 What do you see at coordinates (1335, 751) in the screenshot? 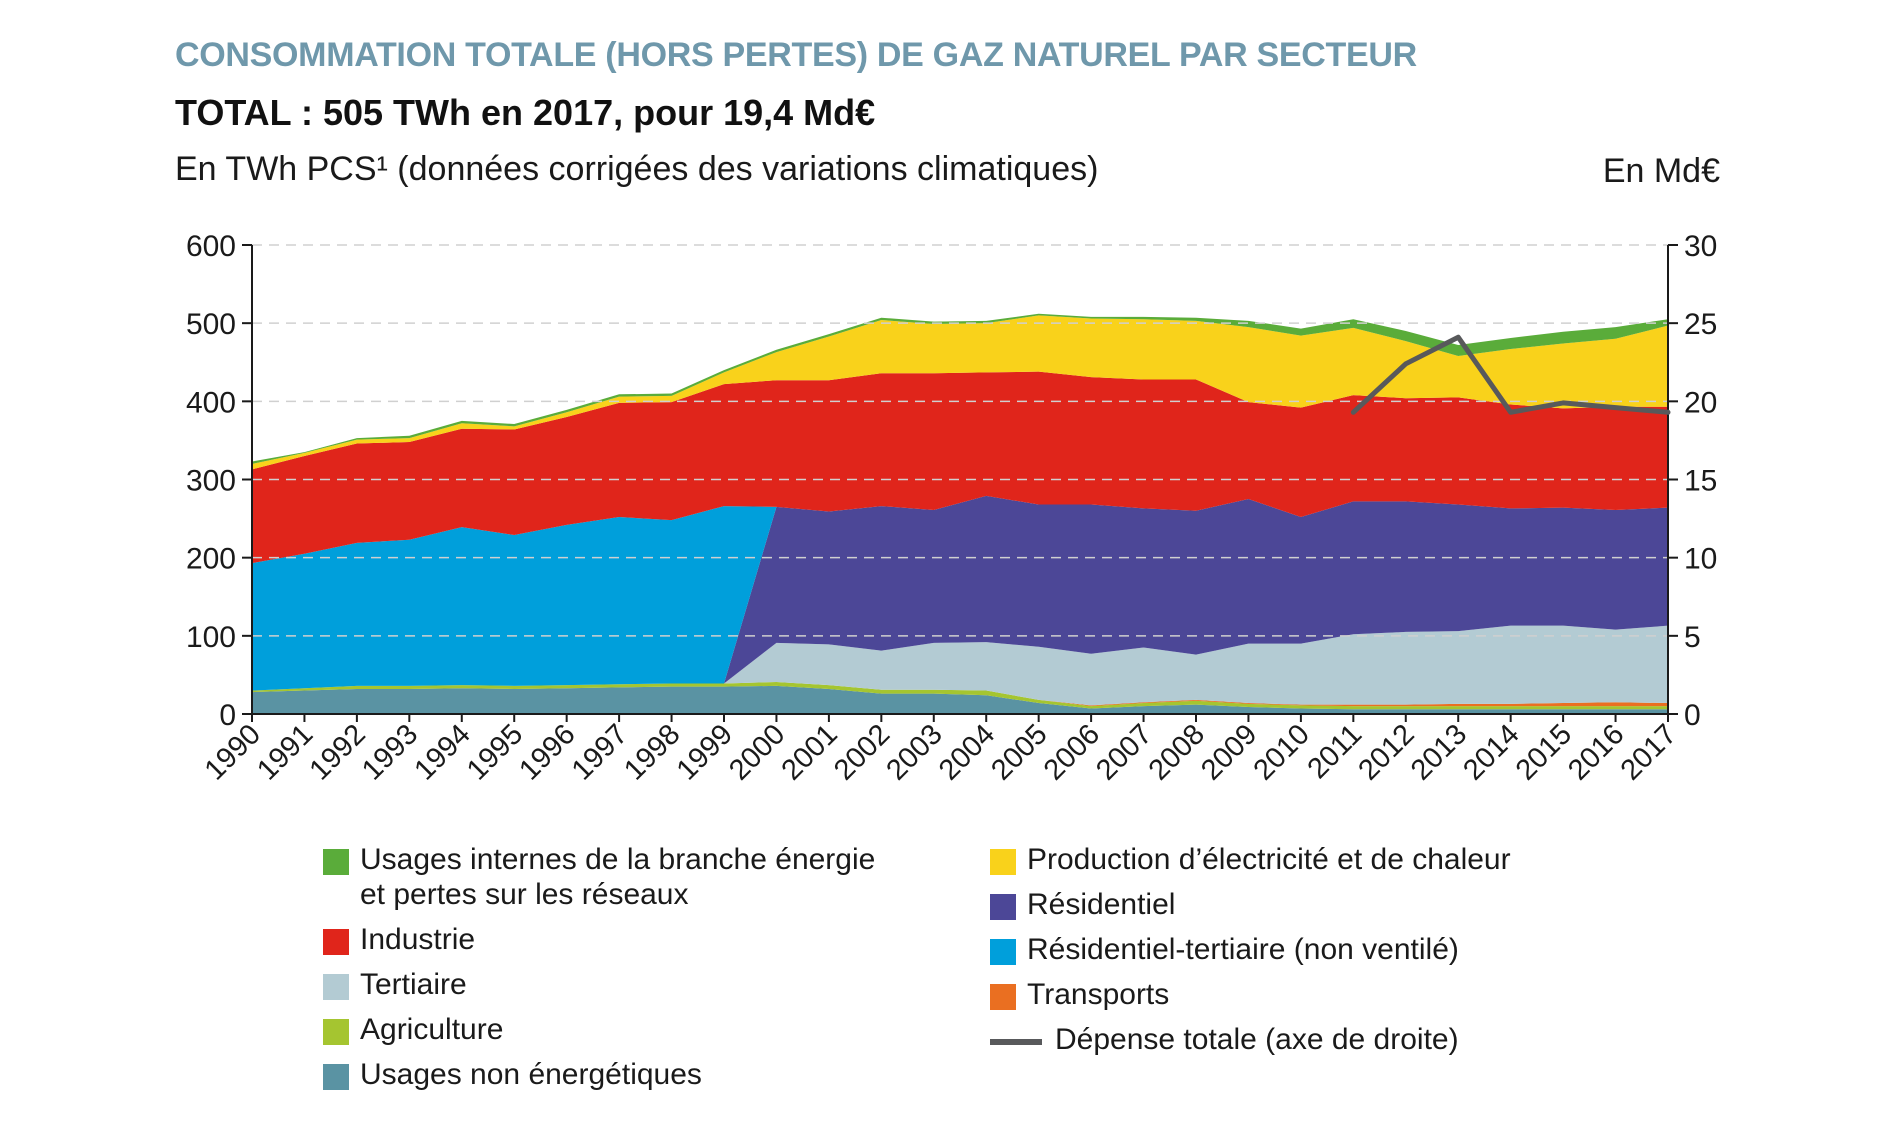
I see `x-tick-label: 2011` at bounding box center [1335, 751].